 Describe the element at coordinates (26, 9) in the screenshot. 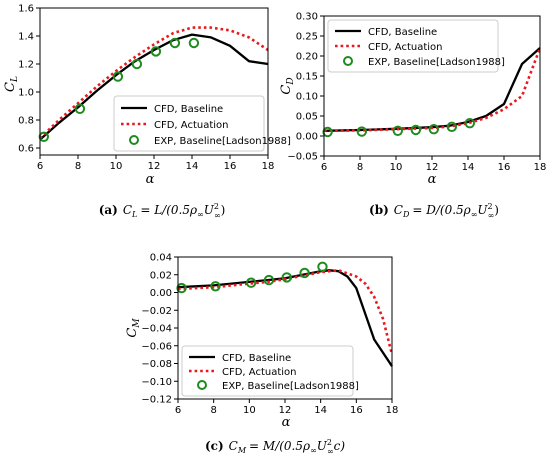

I see `y-tick-label: 1.6` at that location.